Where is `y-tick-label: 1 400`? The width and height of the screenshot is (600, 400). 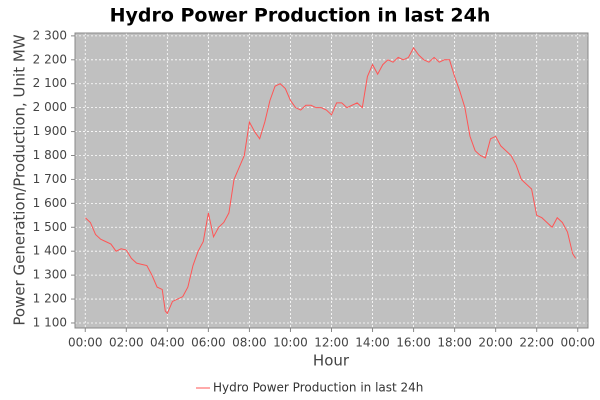
y-tick-label: 1 400 is located at coordinates (50, 251).